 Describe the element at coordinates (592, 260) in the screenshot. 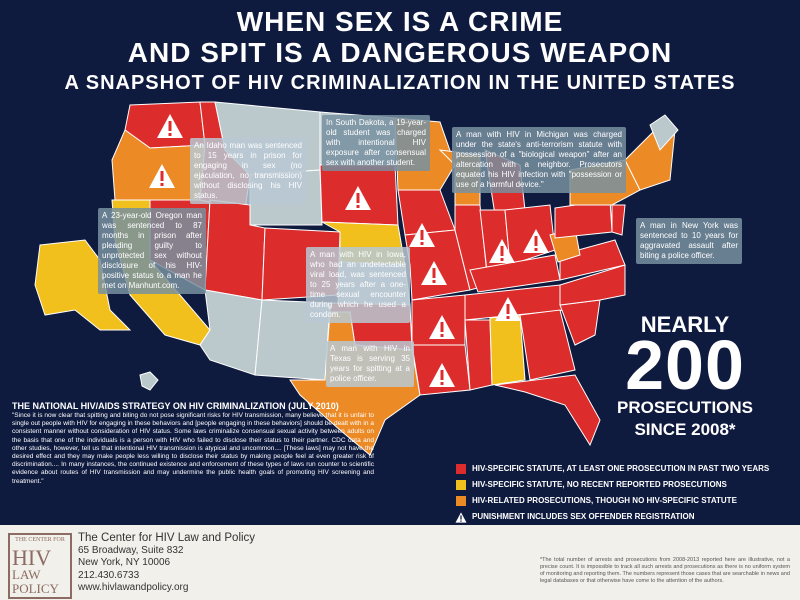

I see `state-virginia` at that location.